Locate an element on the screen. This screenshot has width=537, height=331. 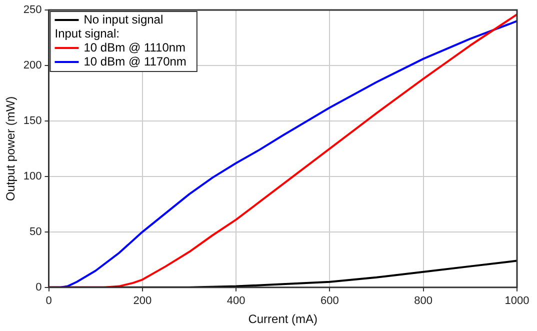
y-tick-label: 150 is located at coordinates (32, 120).